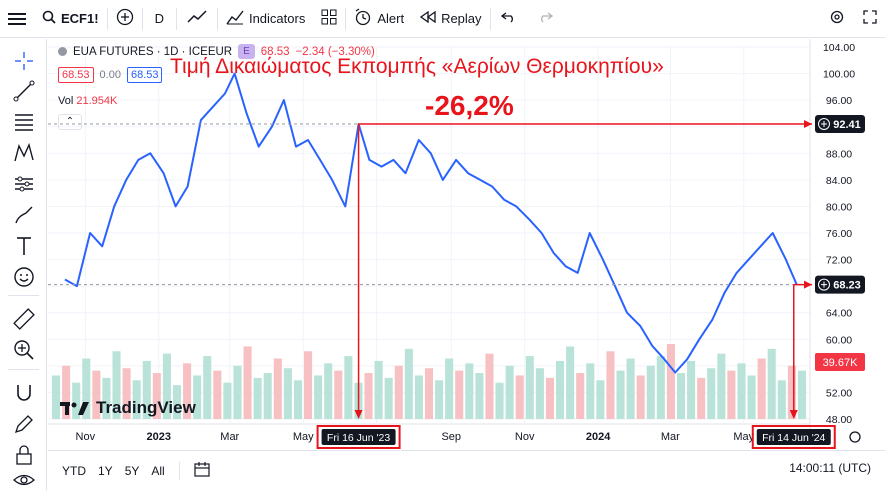  Describe the element at coordinates (24, 350) in the screenshot. I see `zoom-tool` at that location.